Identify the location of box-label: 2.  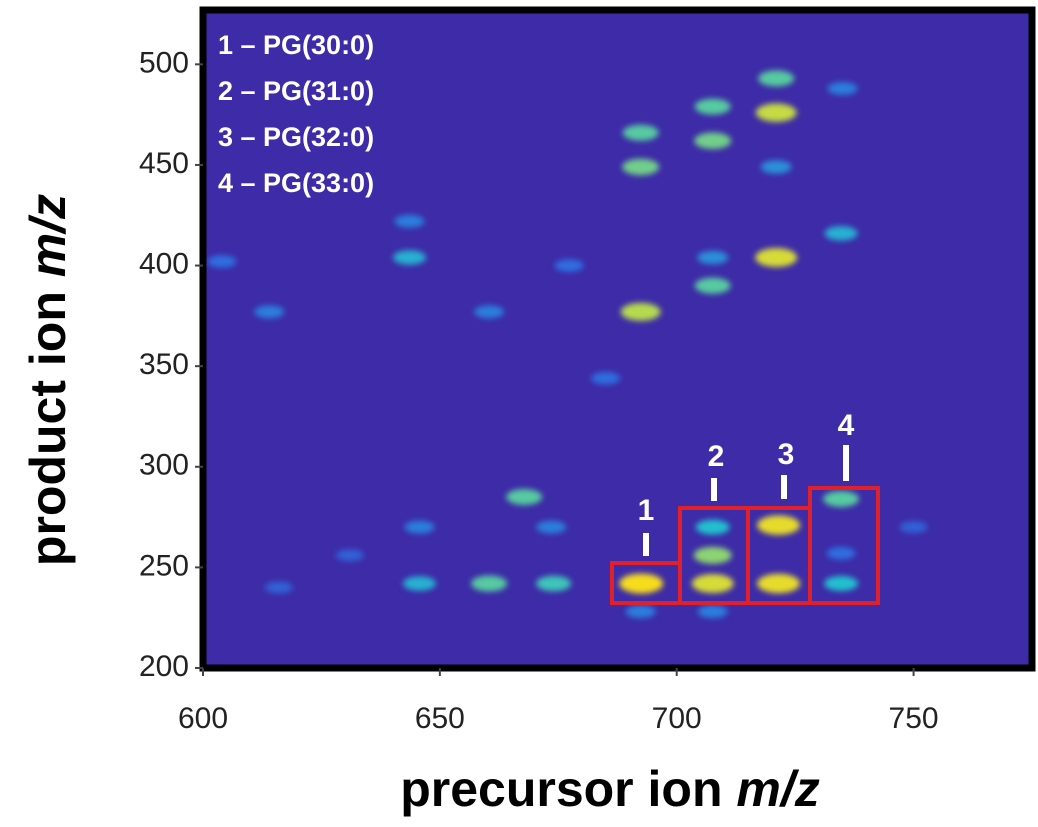
(716, 456).